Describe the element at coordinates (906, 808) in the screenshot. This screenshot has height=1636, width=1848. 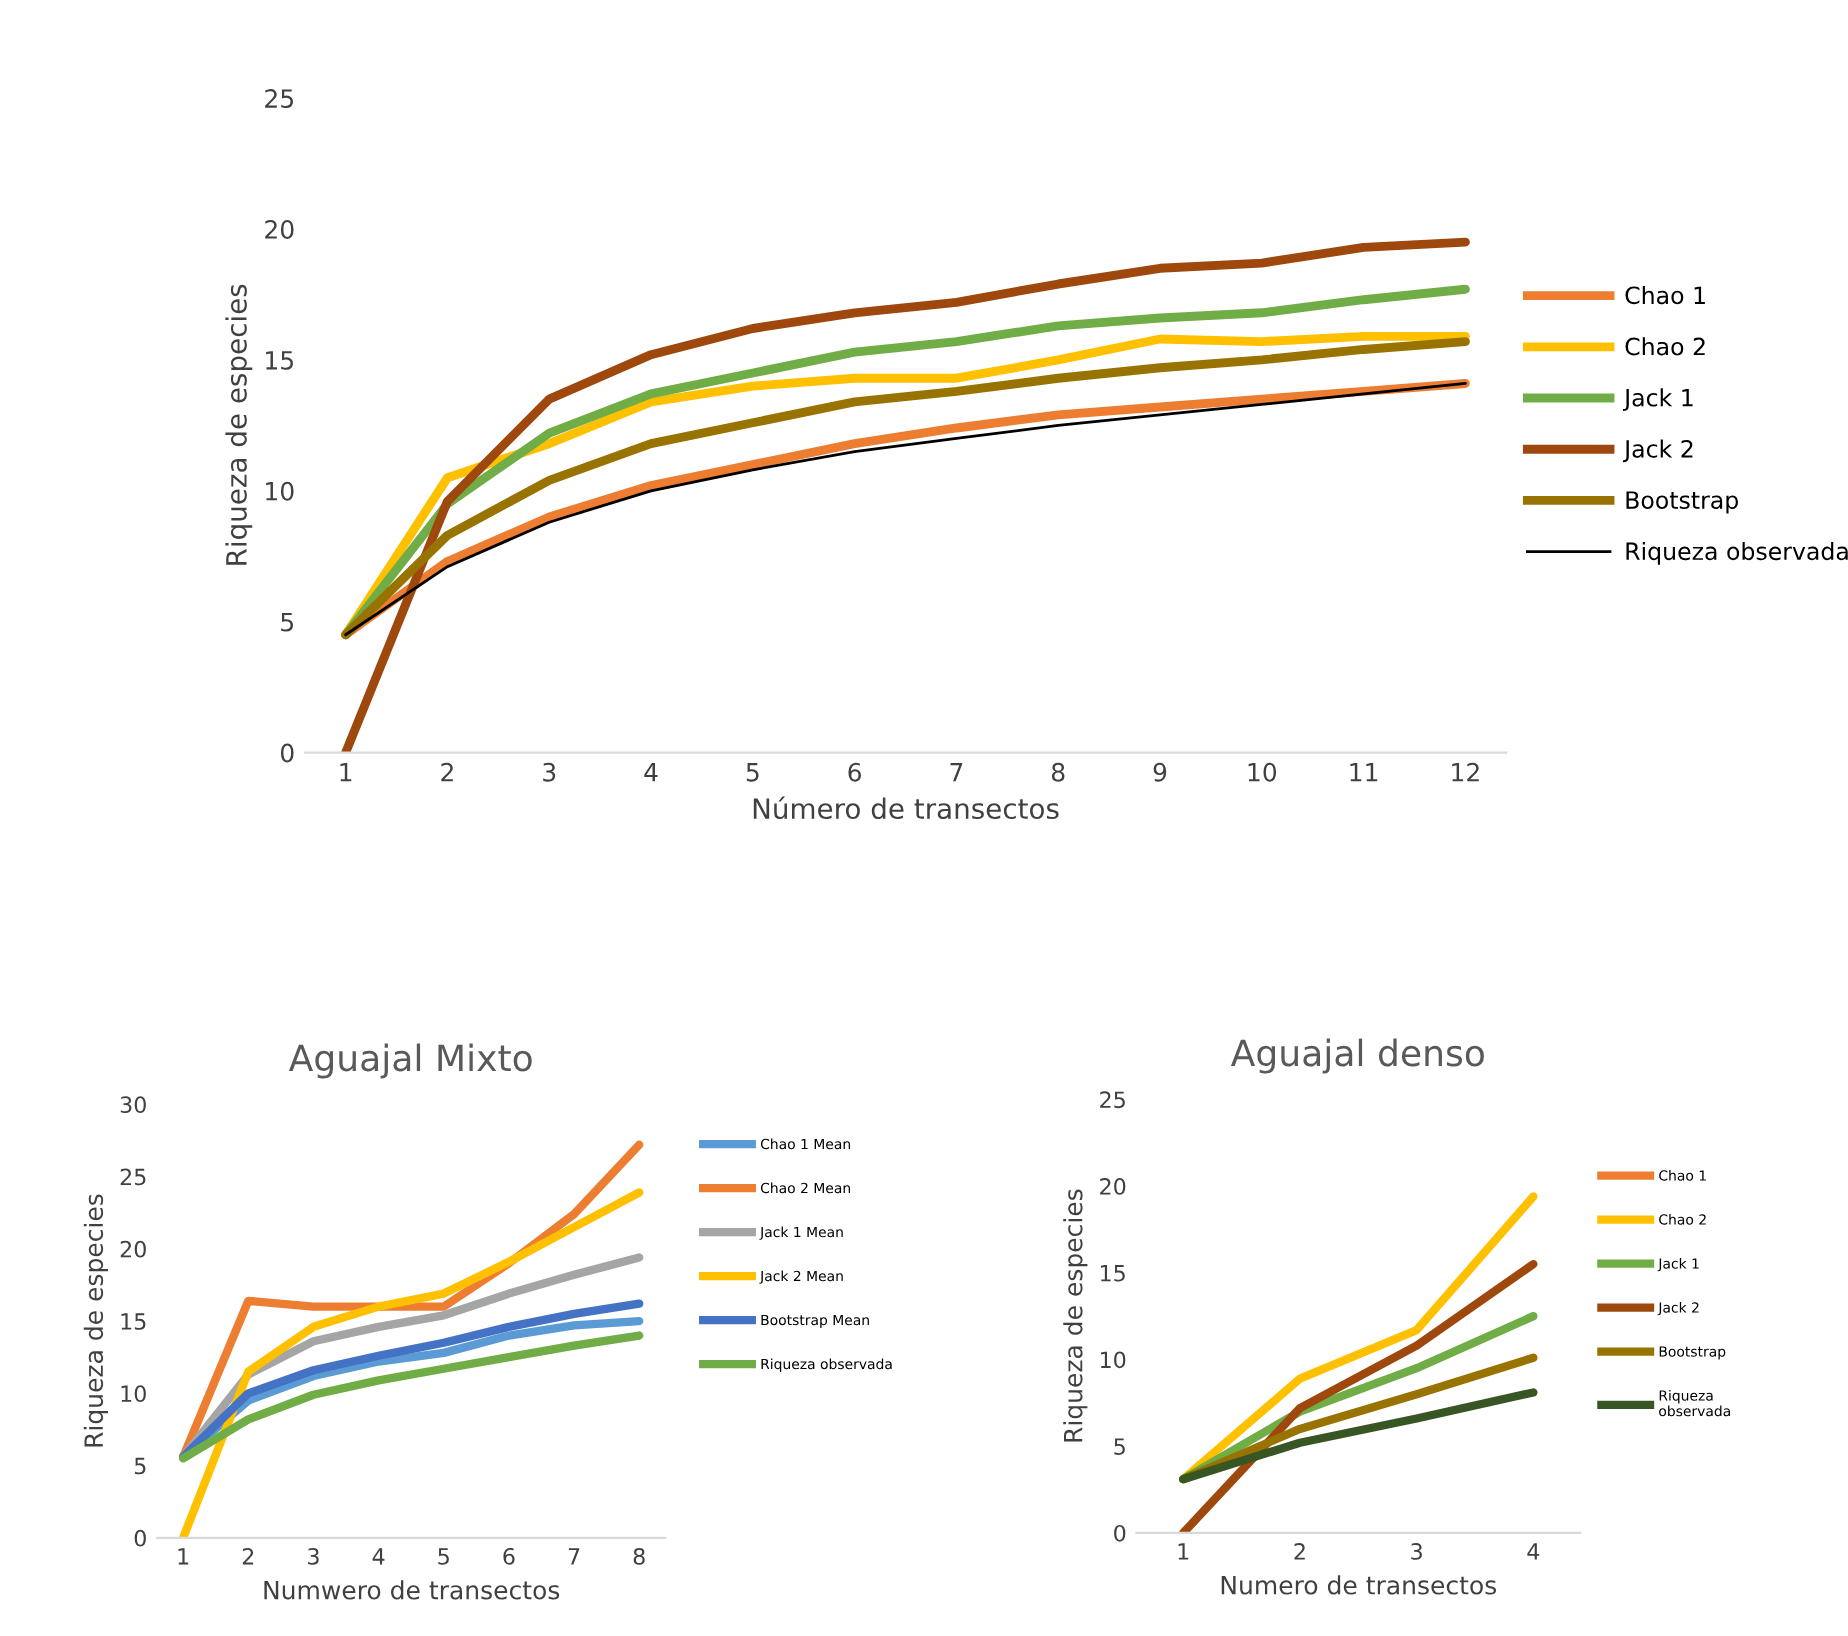
I see `x-axis-title: Número de transectos` at that location.